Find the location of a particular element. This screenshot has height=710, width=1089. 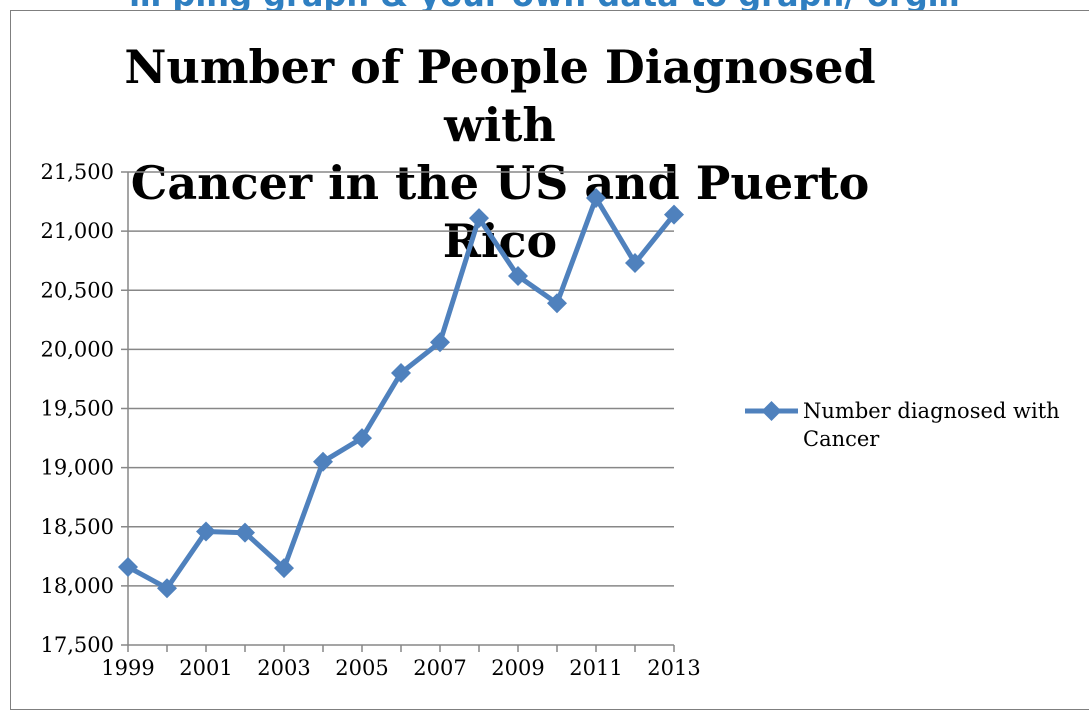

x-tick-label-2: 2003 is located at coordinates (283, 668).